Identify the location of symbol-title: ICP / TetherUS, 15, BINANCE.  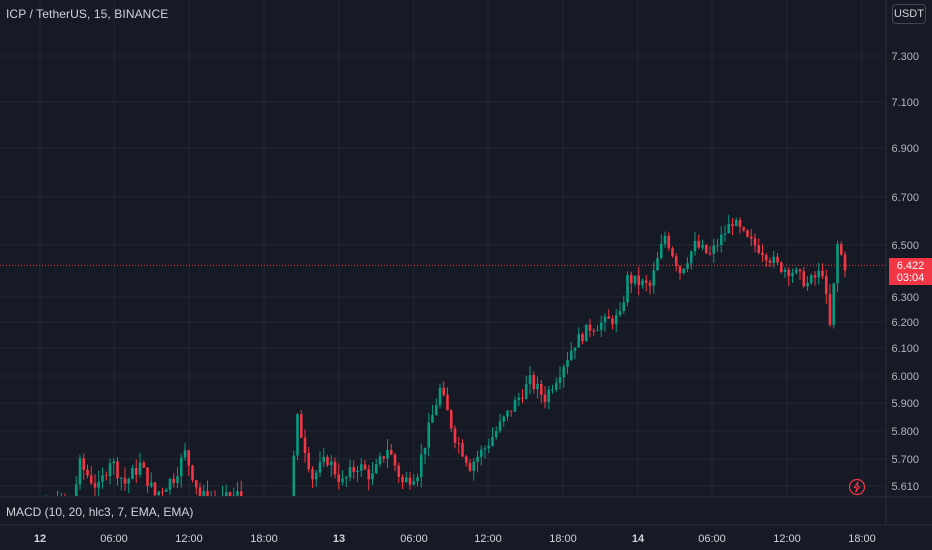
(87, 14).